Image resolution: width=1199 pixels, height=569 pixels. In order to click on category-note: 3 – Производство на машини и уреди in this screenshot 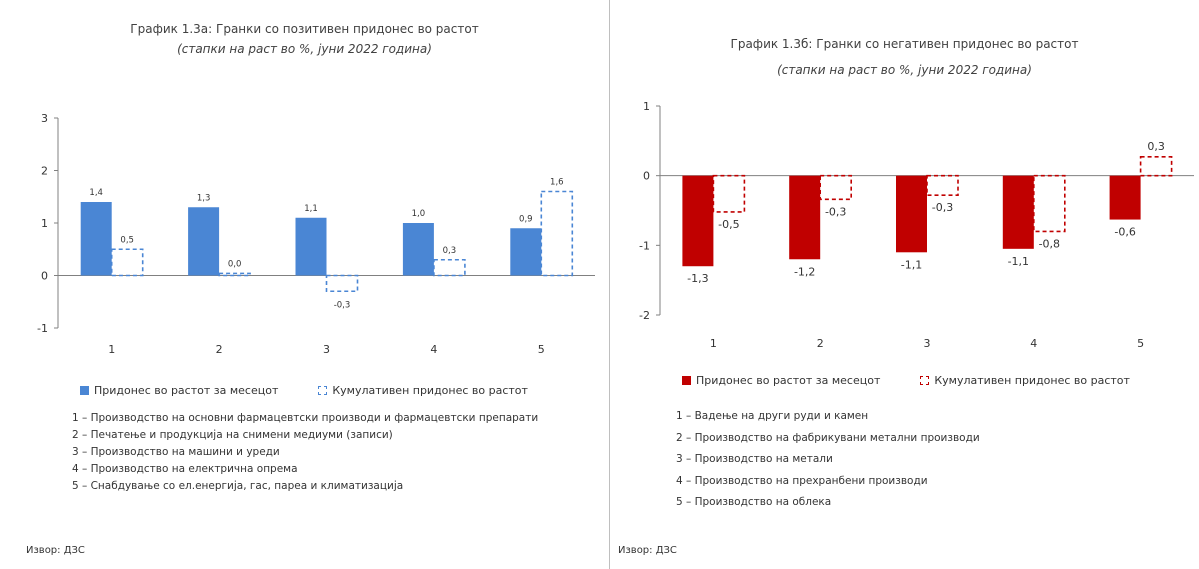, I will do `click(176, 452)`.